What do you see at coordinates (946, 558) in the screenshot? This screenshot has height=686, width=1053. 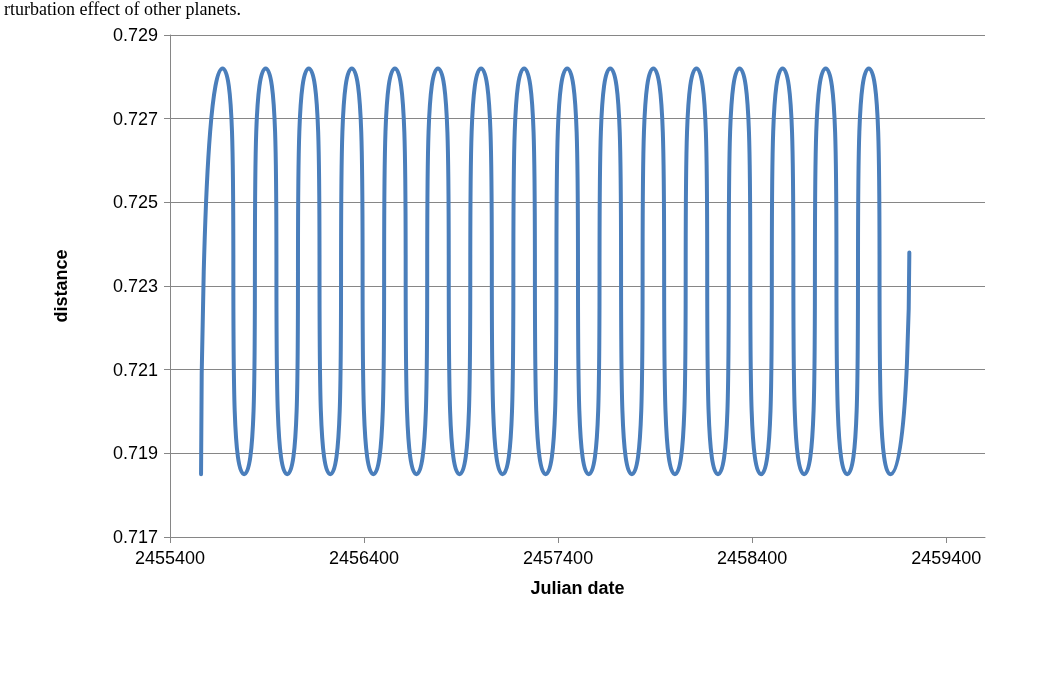 I see `x-tick-label: 2459400` at bounding box center [946, 558].